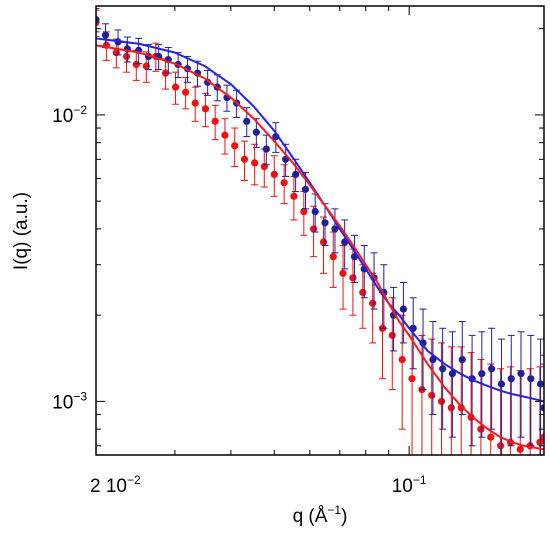 This screenshot has width=550, height=536. I want to click on x-axis-label: q (Å−1), so click(320, 515).